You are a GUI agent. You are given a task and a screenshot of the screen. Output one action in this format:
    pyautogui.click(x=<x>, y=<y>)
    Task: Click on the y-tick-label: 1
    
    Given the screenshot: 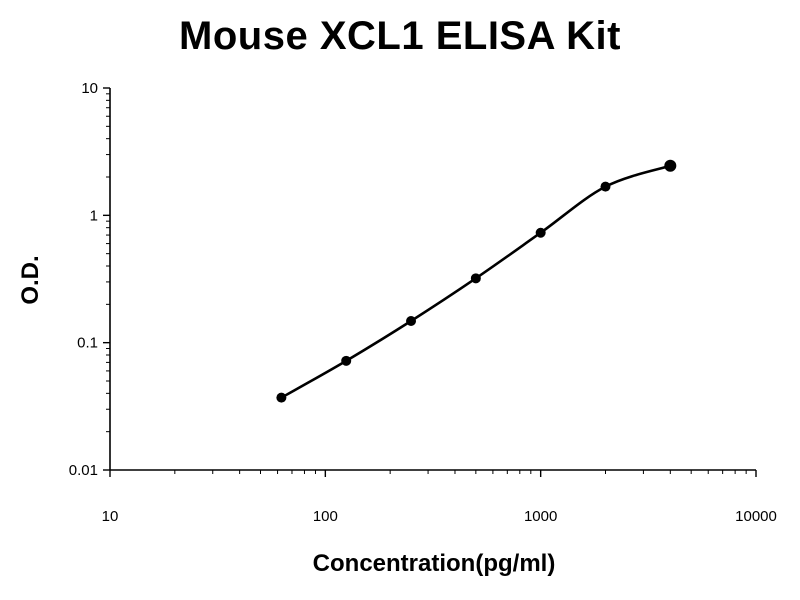 What is the action you would take?
    pyautogui.click(x=94, y=215)
    